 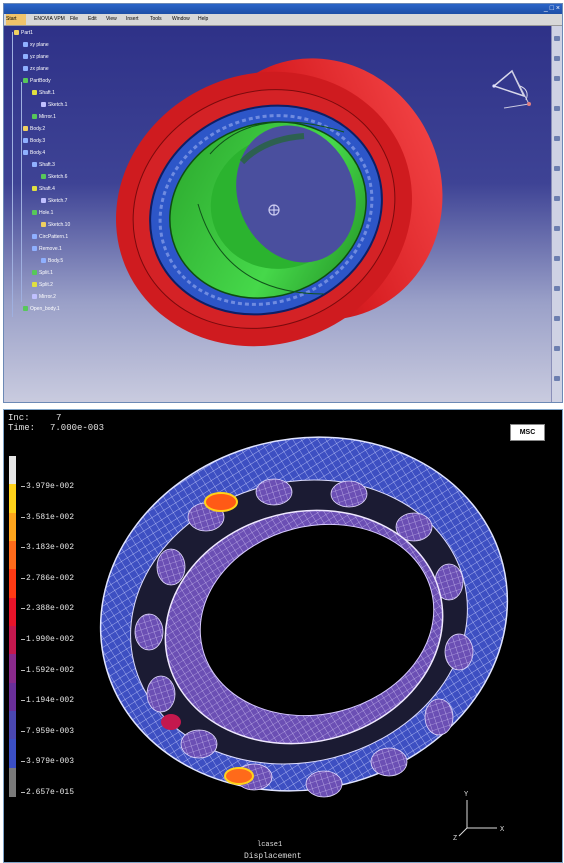 I want to click on colorbar-label: 2.657e-015, so click(x=50, y=792).